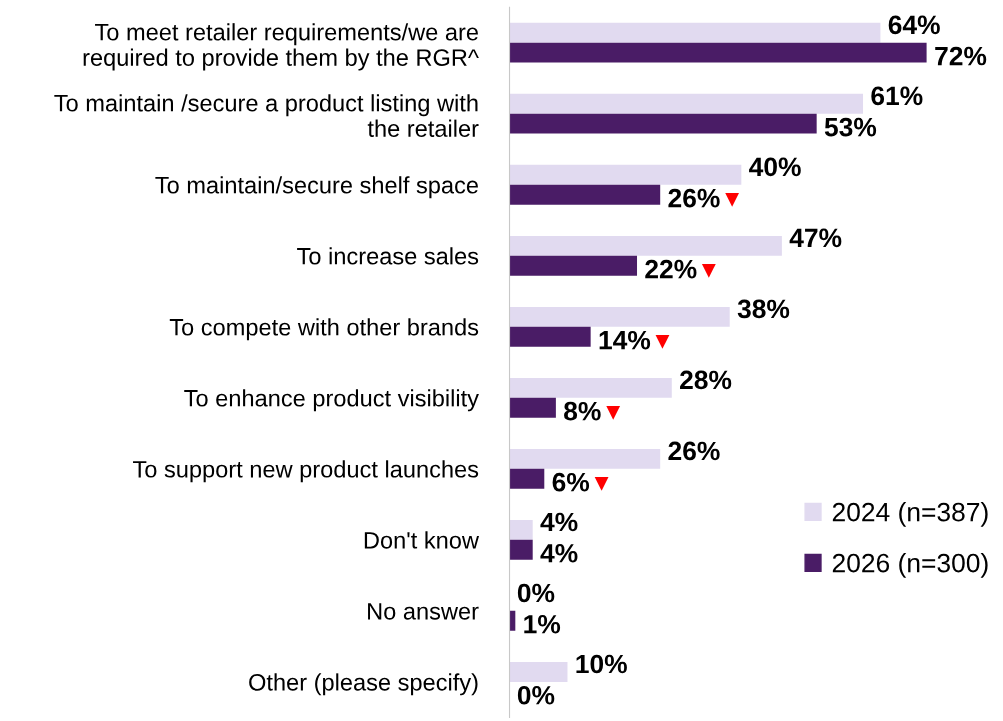  I want to click on data-label: 64%, so click(914, 25).